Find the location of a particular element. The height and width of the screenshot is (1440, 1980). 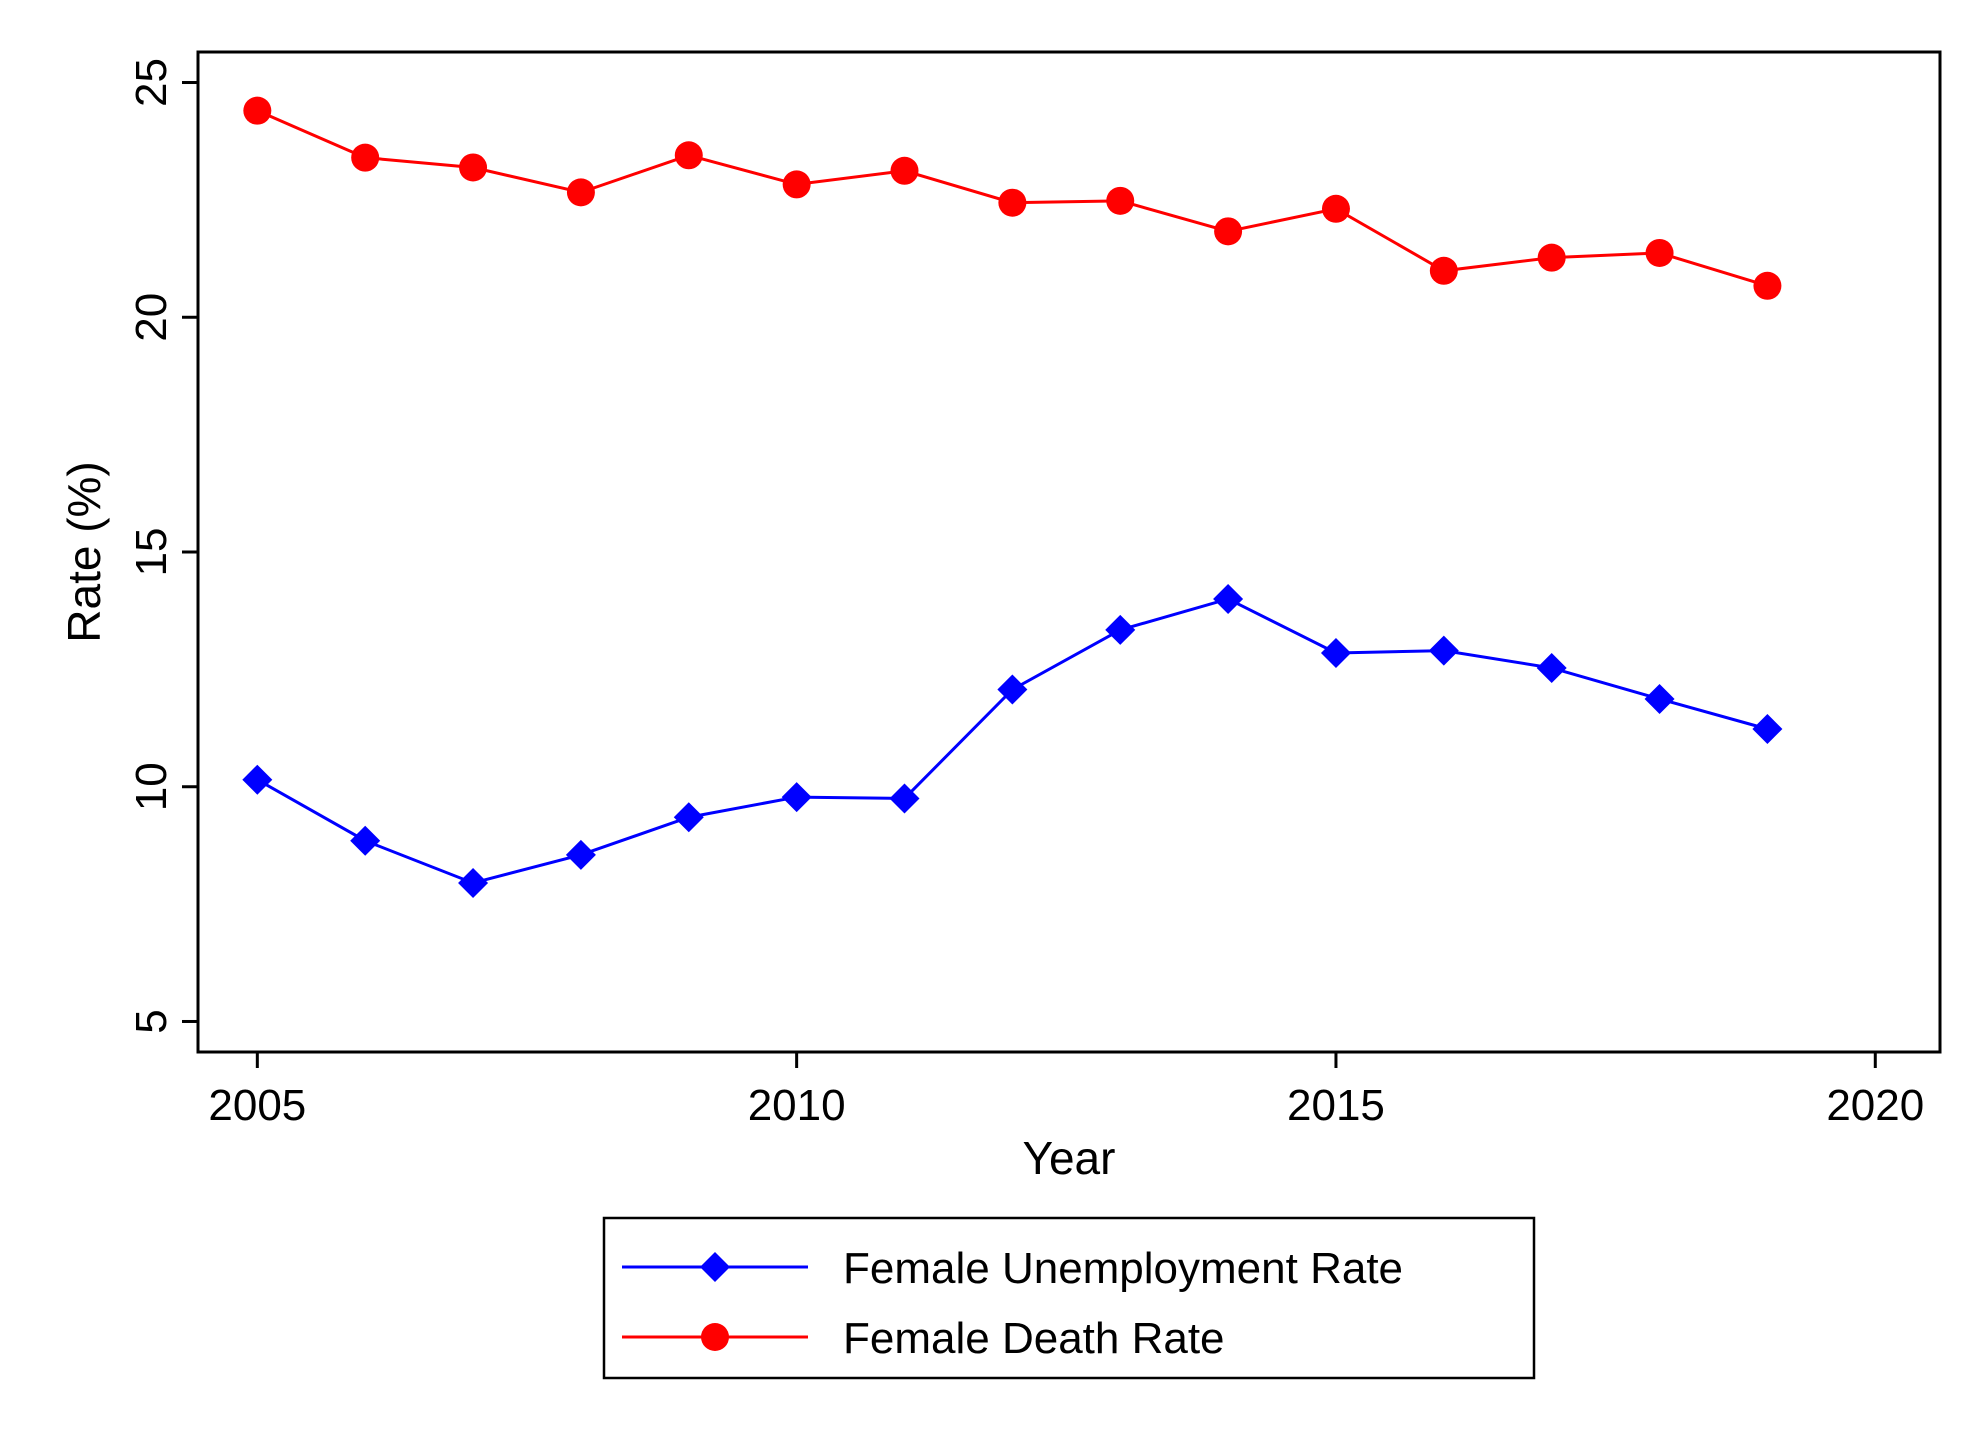

y-axis-ticks: 5 10 15 20 25 is located at coordinates (162, 546).